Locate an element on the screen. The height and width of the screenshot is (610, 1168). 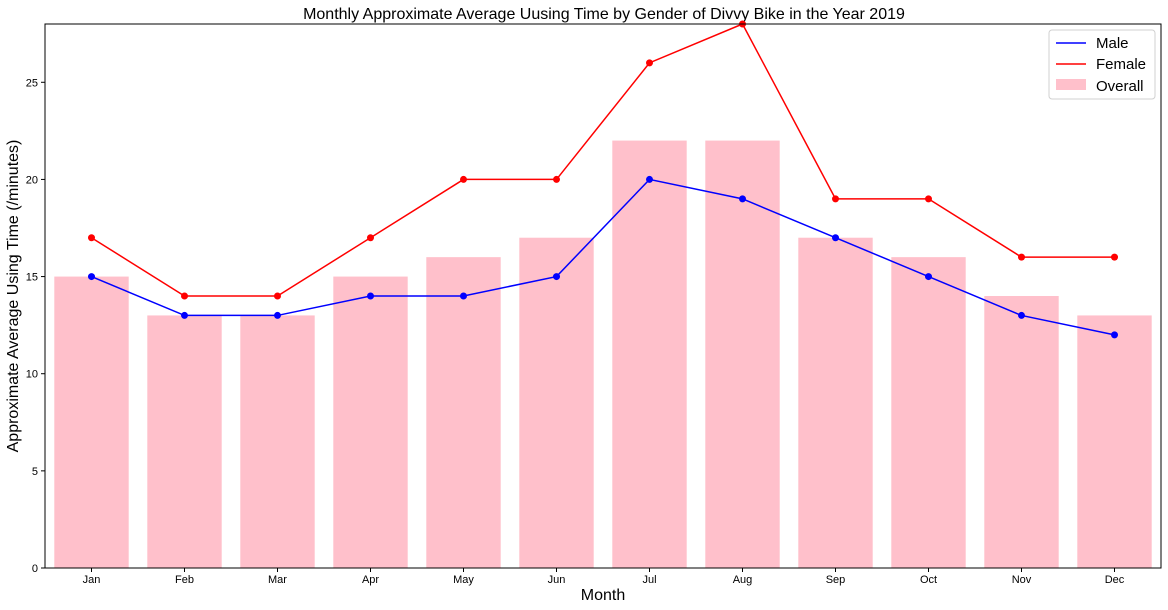
bar-overall-oct is located at coordinates (928, 412).